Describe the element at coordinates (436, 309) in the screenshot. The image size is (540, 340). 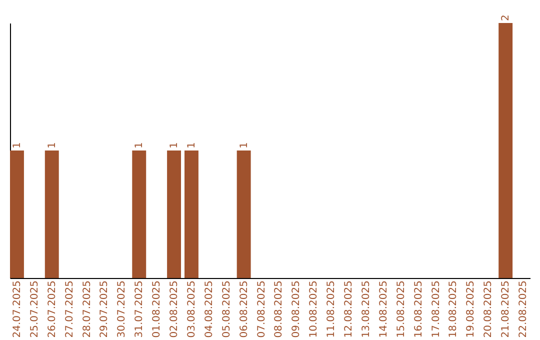
I see `x-tick-label: 17.08.2025` at that location.